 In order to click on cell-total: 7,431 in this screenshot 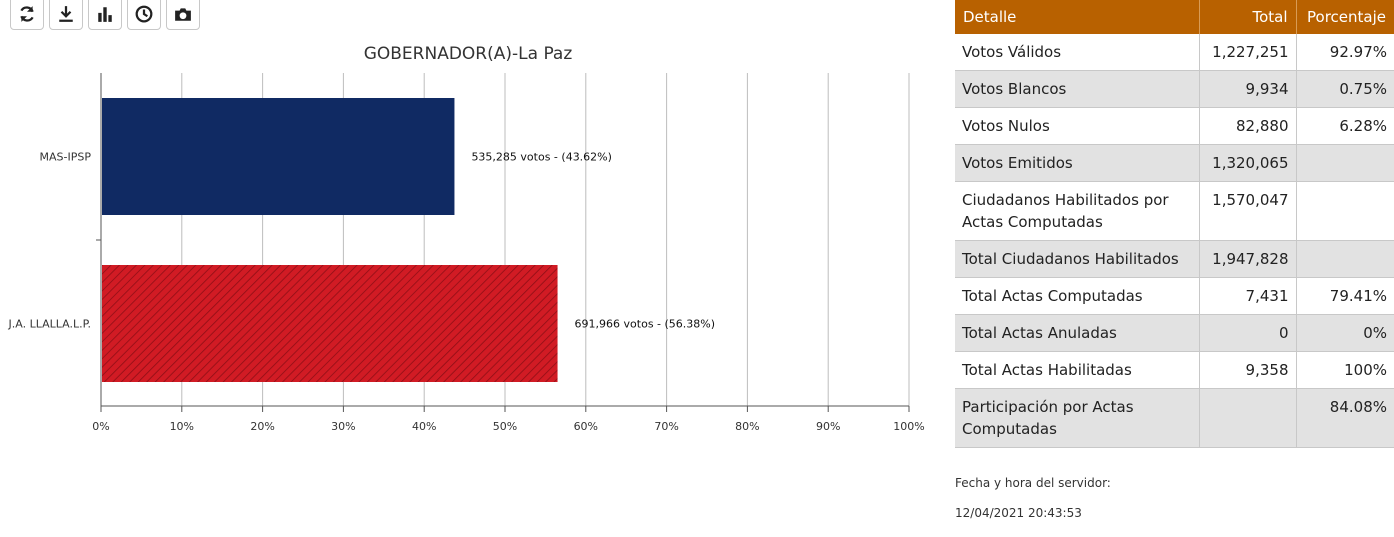, I will do `click(1248, 296)`.